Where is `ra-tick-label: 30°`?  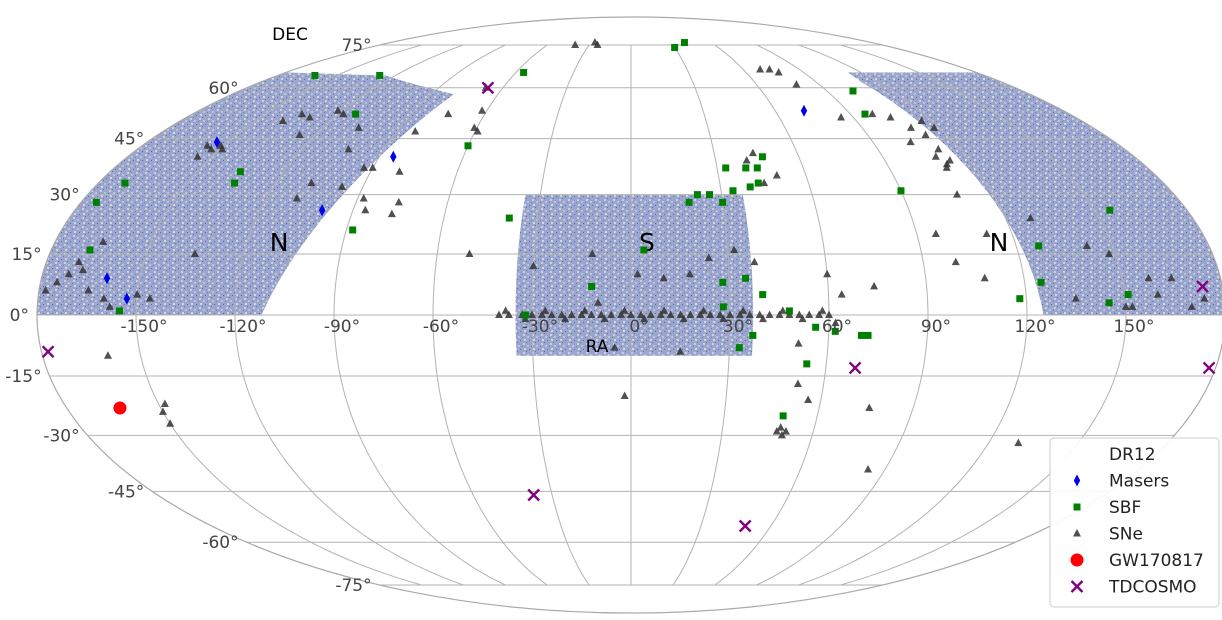 ra-tick-label: 30° is located at coordinates (738, 327).